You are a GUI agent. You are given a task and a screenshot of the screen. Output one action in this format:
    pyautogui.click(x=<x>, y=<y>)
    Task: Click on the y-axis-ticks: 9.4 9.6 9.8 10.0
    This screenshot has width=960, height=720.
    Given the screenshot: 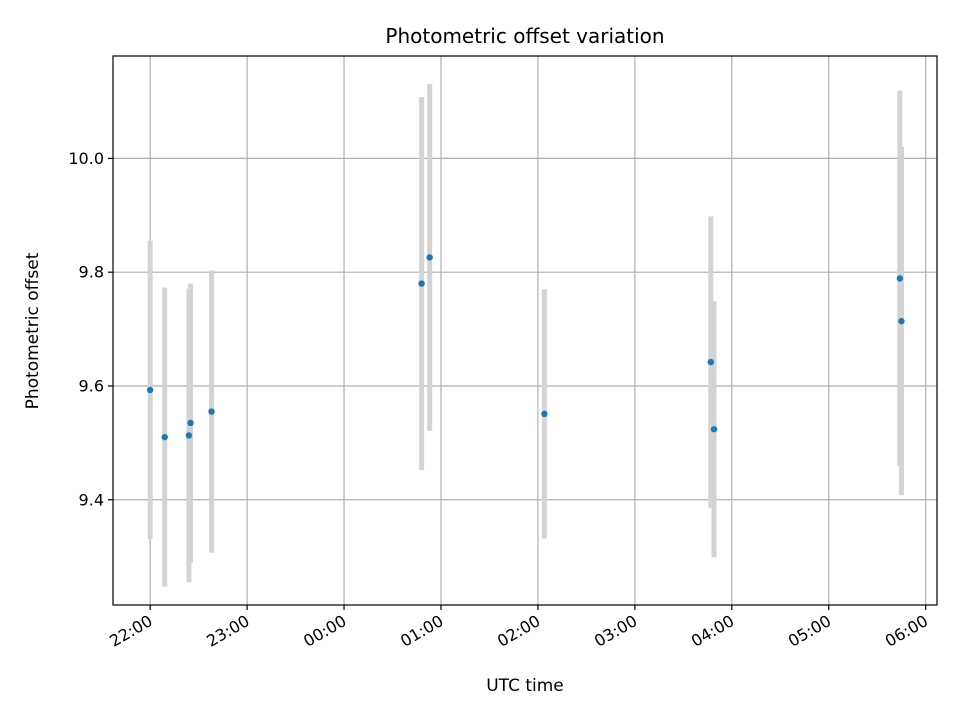 What is the action you would take?
    pyautogui.click(x=90, y=329)
    